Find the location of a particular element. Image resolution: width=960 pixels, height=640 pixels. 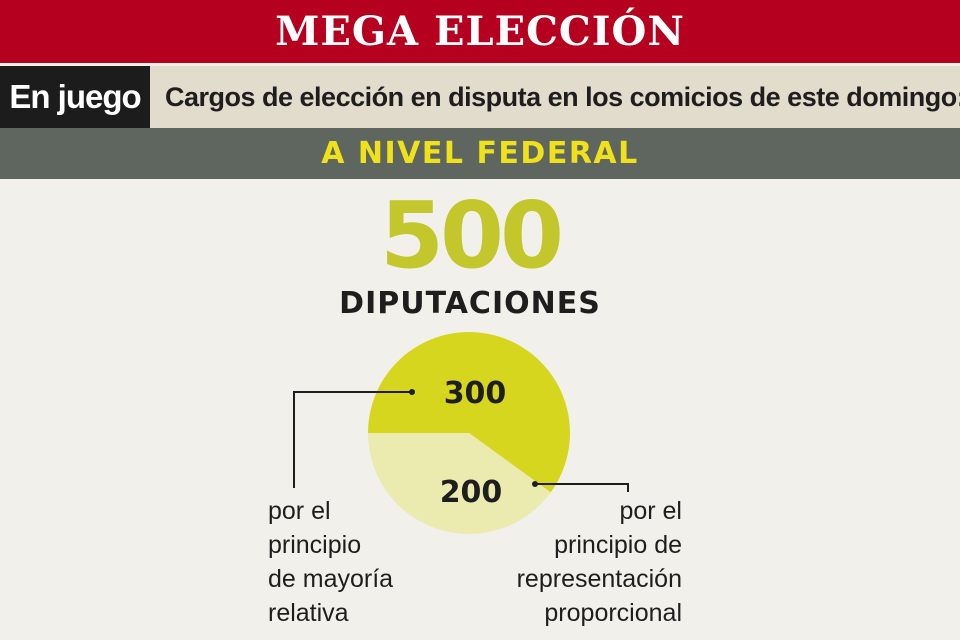

level-heading: A NIVEL FEDERAL is located at coordinates (480, 153).